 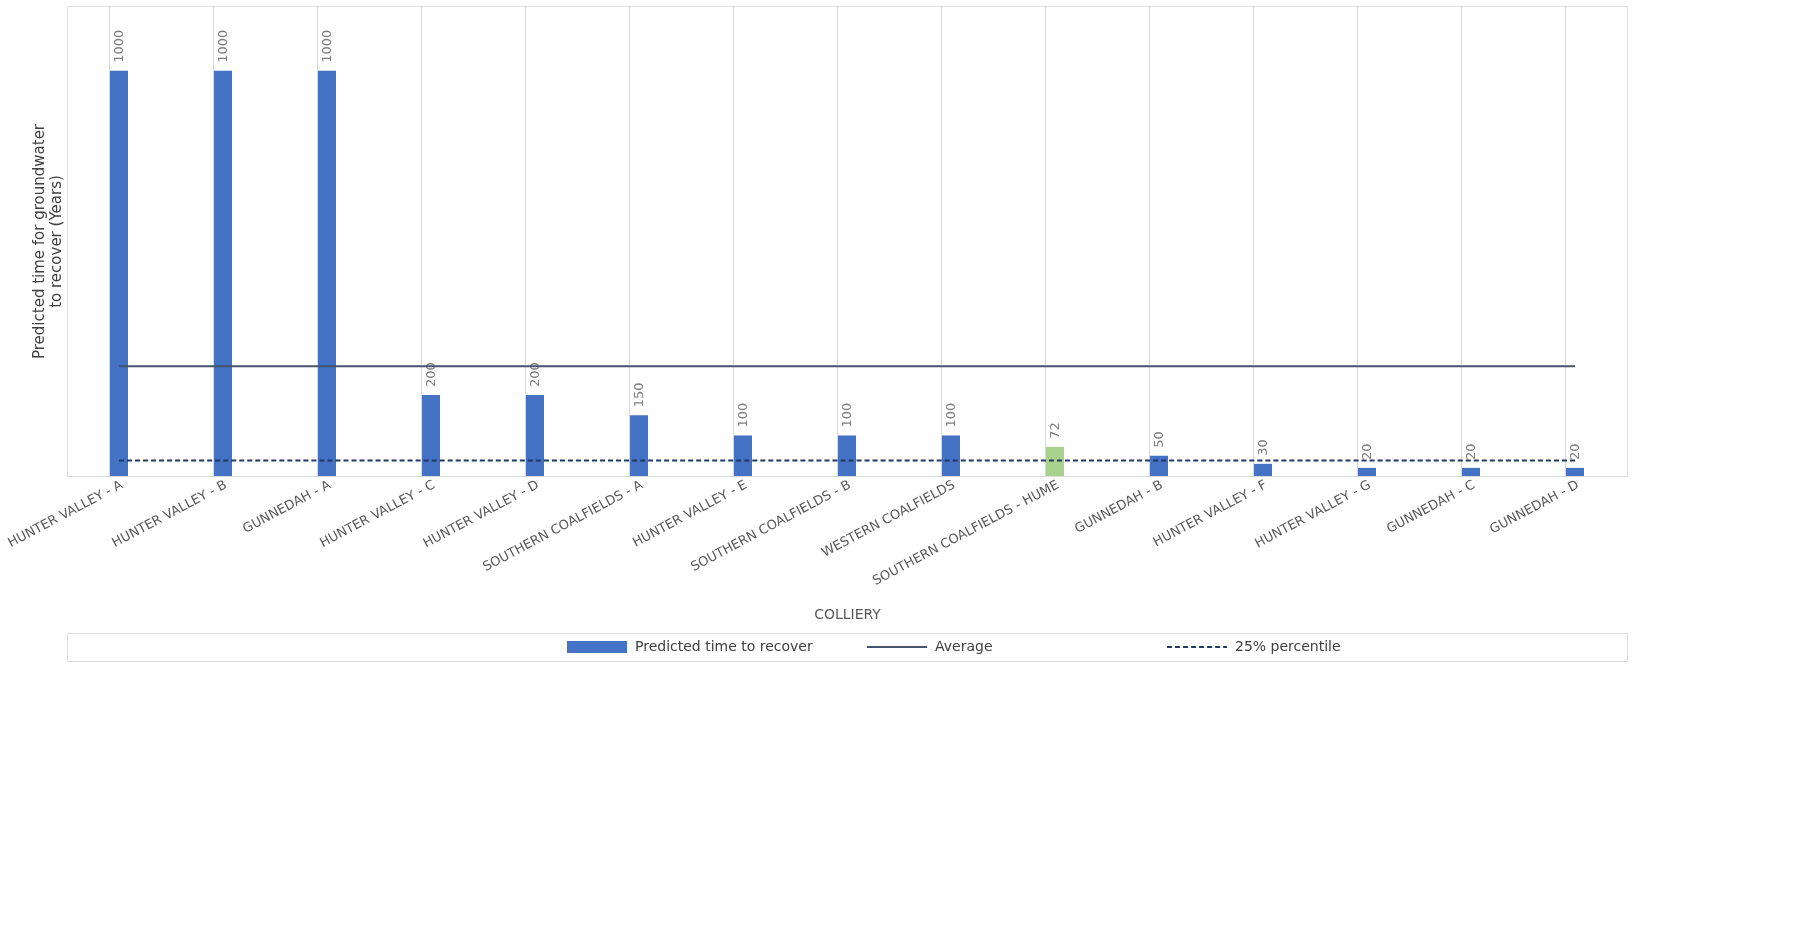 What do you see at coordinates (638, 395) in the screenshot?
I see `data-label: 150` at bounding box center [638, 395].